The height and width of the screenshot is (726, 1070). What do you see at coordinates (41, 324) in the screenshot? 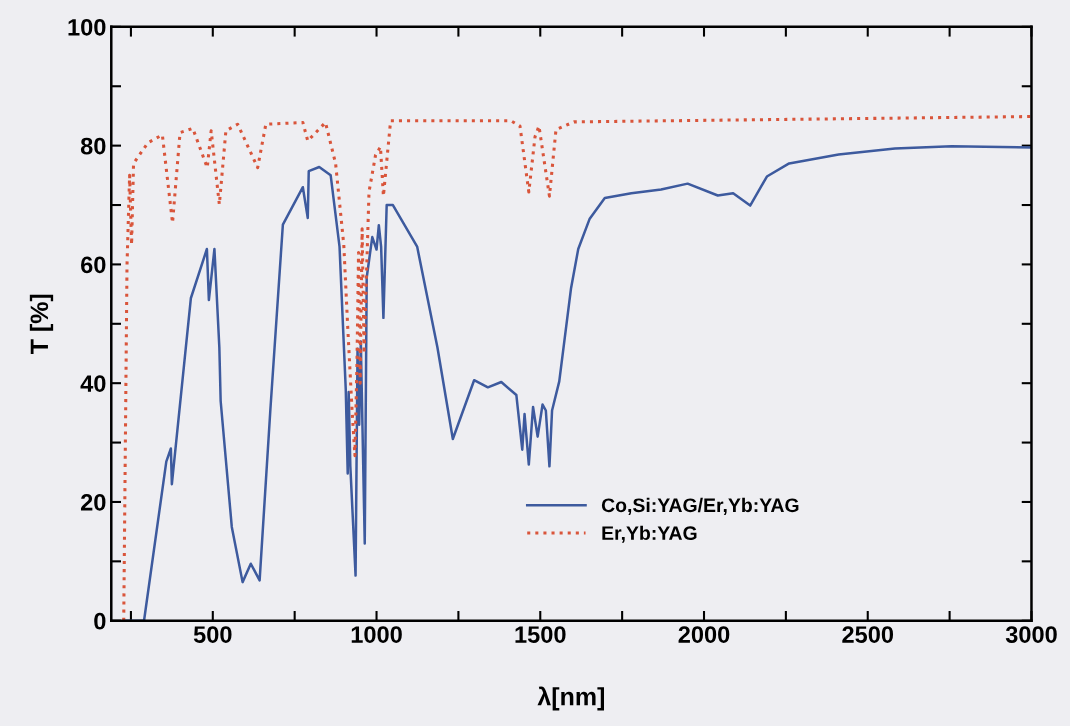
I see `y-axis-title: T [%]` at bounding box center [41, 324].